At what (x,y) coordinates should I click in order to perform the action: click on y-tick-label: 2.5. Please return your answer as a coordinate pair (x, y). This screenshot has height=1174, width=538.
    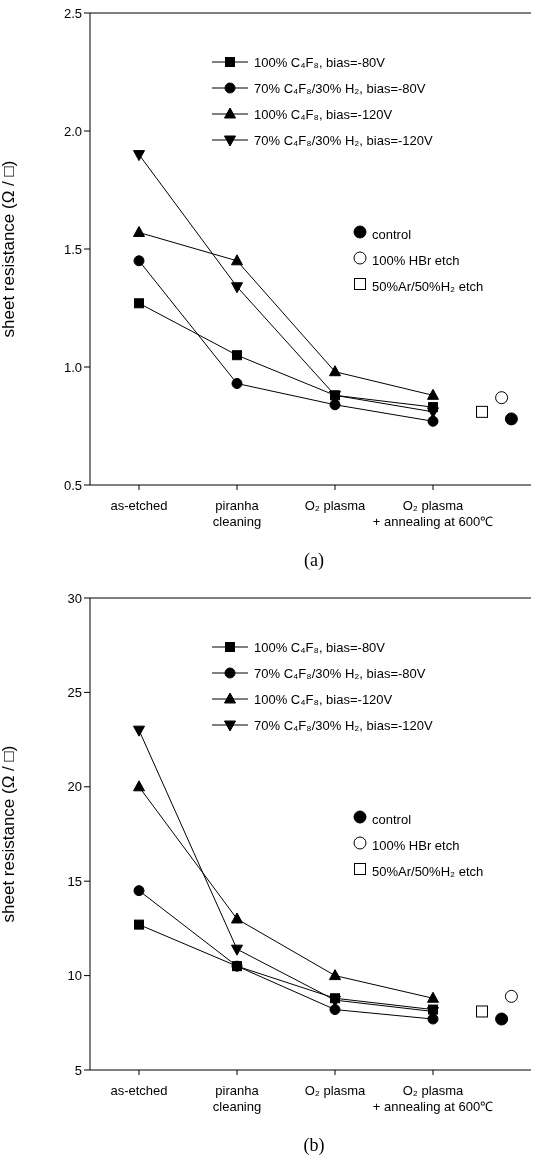
    Looking at the image, I should click on (72, 13).